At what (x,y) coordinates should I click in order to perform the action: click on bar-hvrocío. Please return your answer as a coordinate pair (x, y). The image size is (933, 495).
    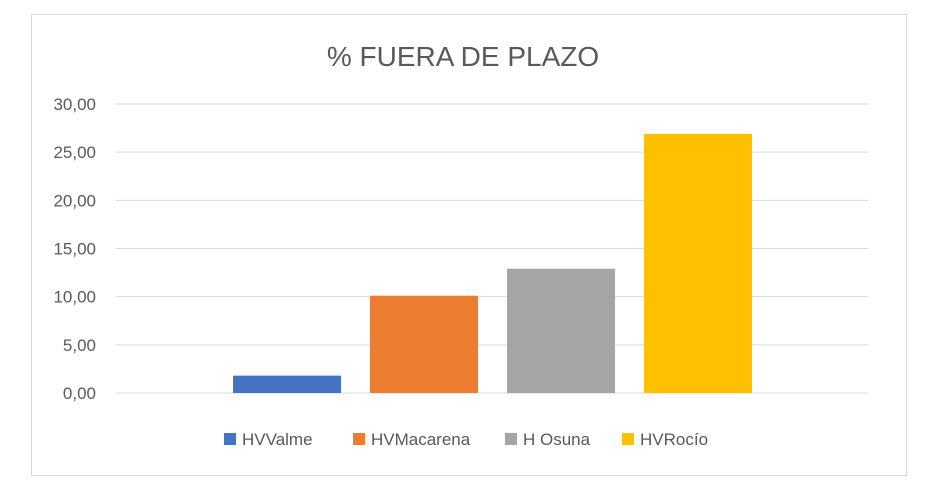
    Looking at the image, I should click on (698, 263).